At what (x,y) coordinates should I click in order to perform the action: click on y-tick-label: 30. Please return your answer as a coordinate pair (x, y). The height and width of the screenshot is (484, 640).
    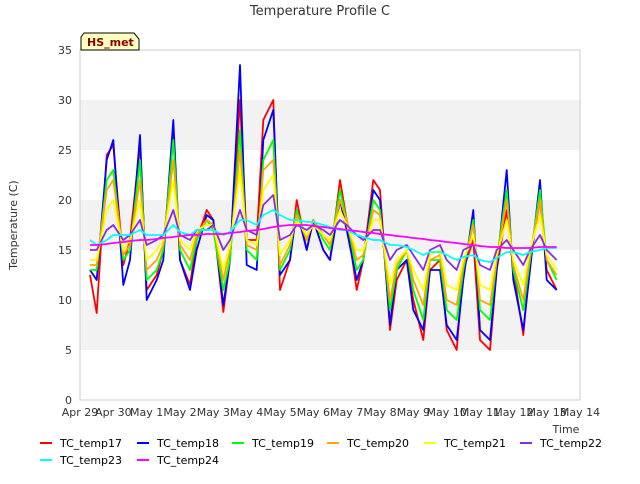
    Looking at the image, I should click on (65, 100).